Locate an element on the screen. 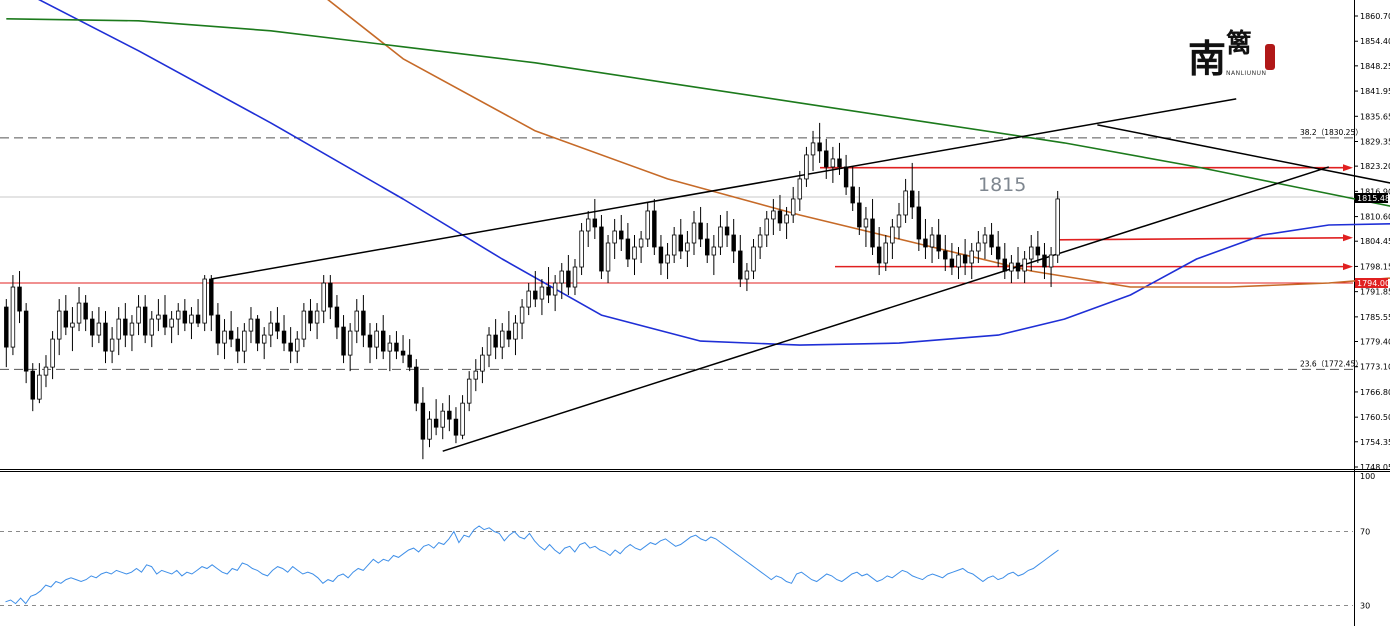  oscillator-line is located at coordinates (532, 565).